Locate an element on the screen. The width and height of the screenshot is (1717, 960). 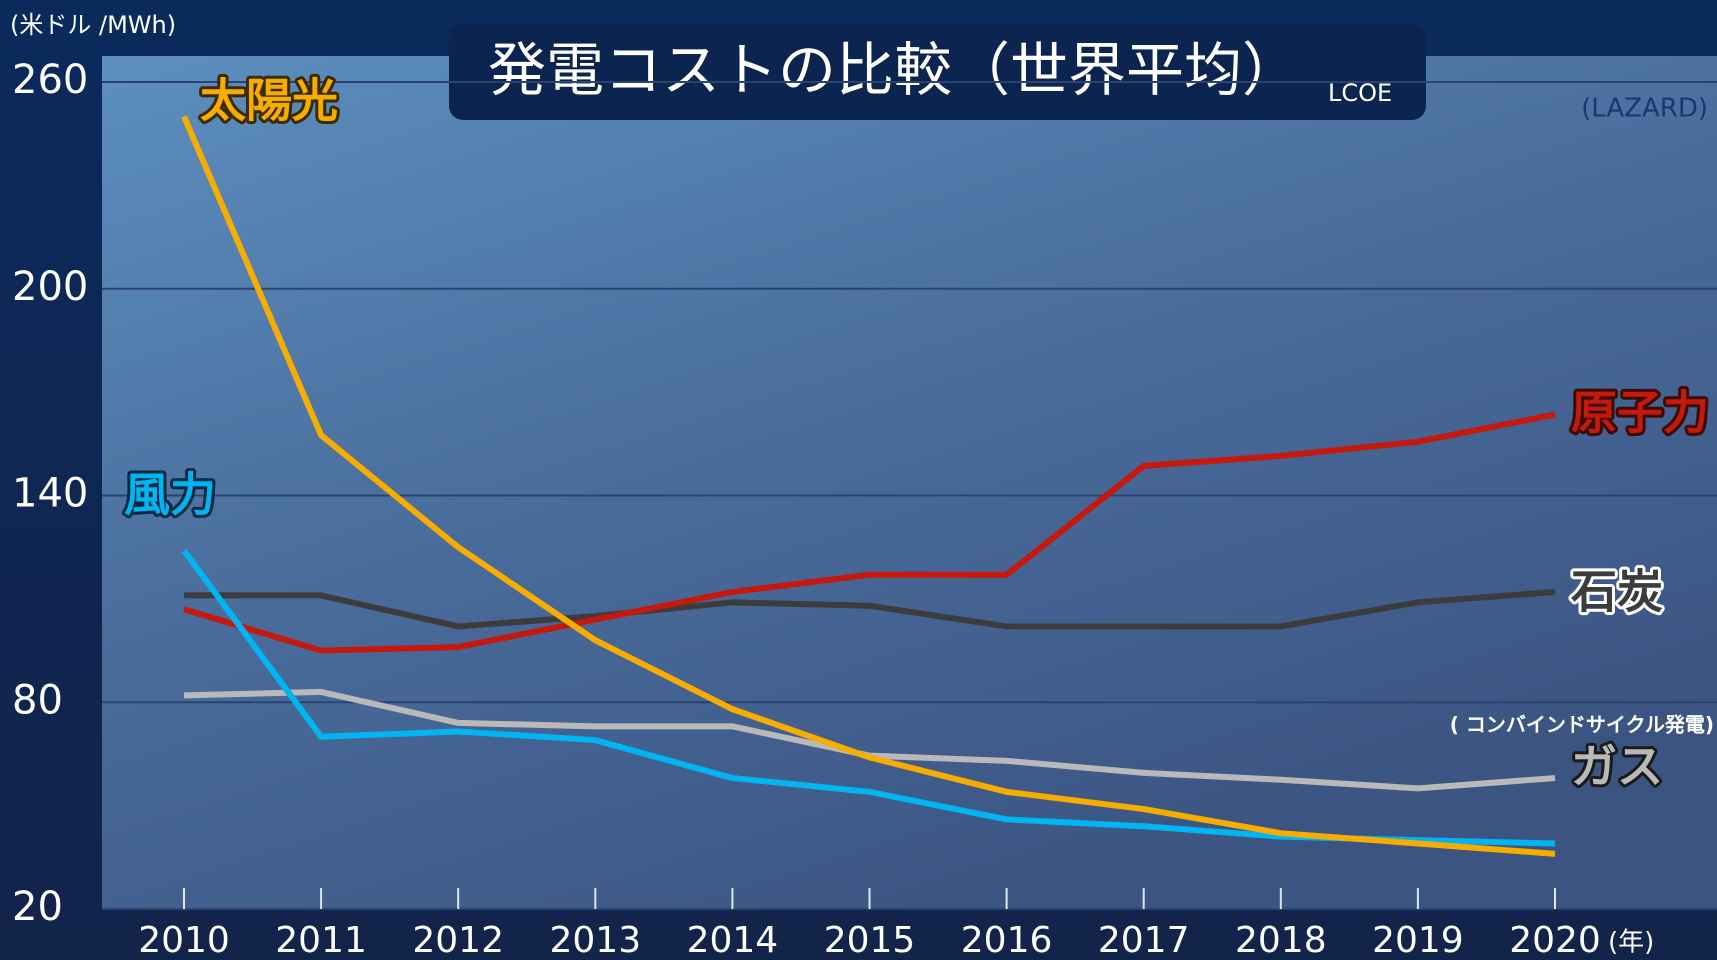
series-label: 原子力 is located at coordinates (1640, 413).